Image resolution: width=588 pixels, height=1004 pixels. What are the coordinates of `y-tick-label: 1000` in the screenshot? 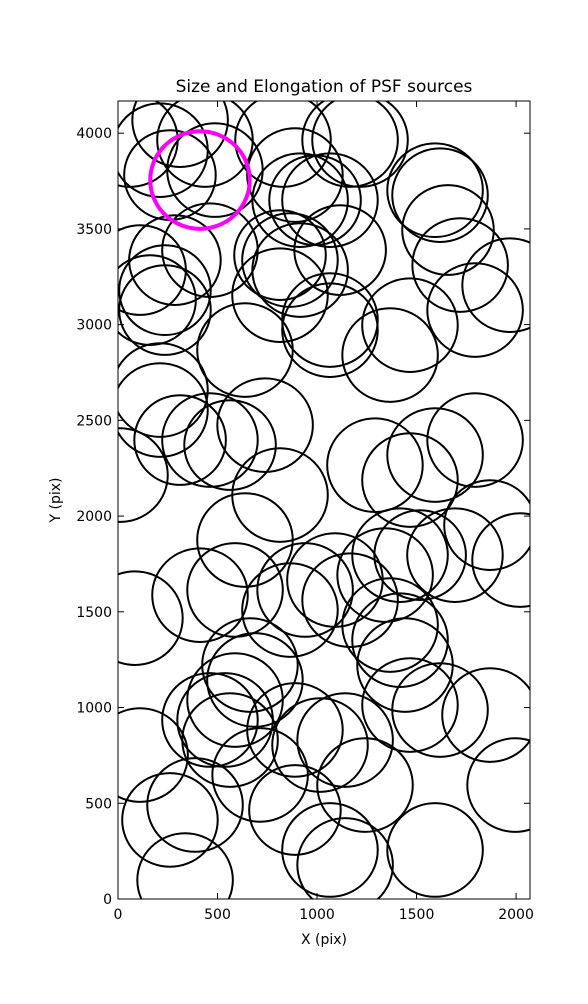 It's located at (94, 709).